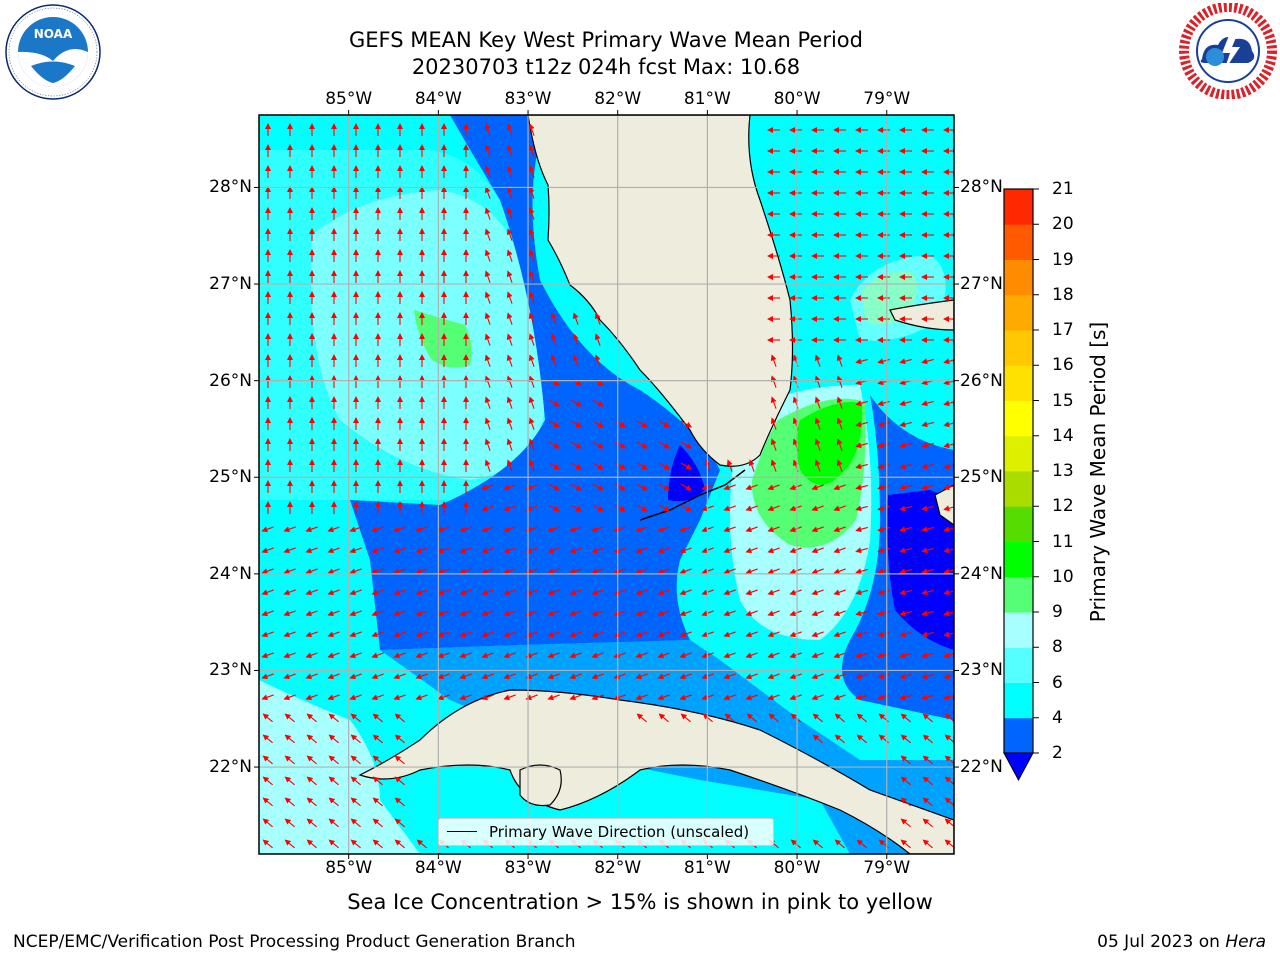 The width and height of the screenshot is (1280, 960). What do you see at coordinates (797, 99) in the screenshot?
I see `tick-label: 80°W` at bounding box center [797, 99].